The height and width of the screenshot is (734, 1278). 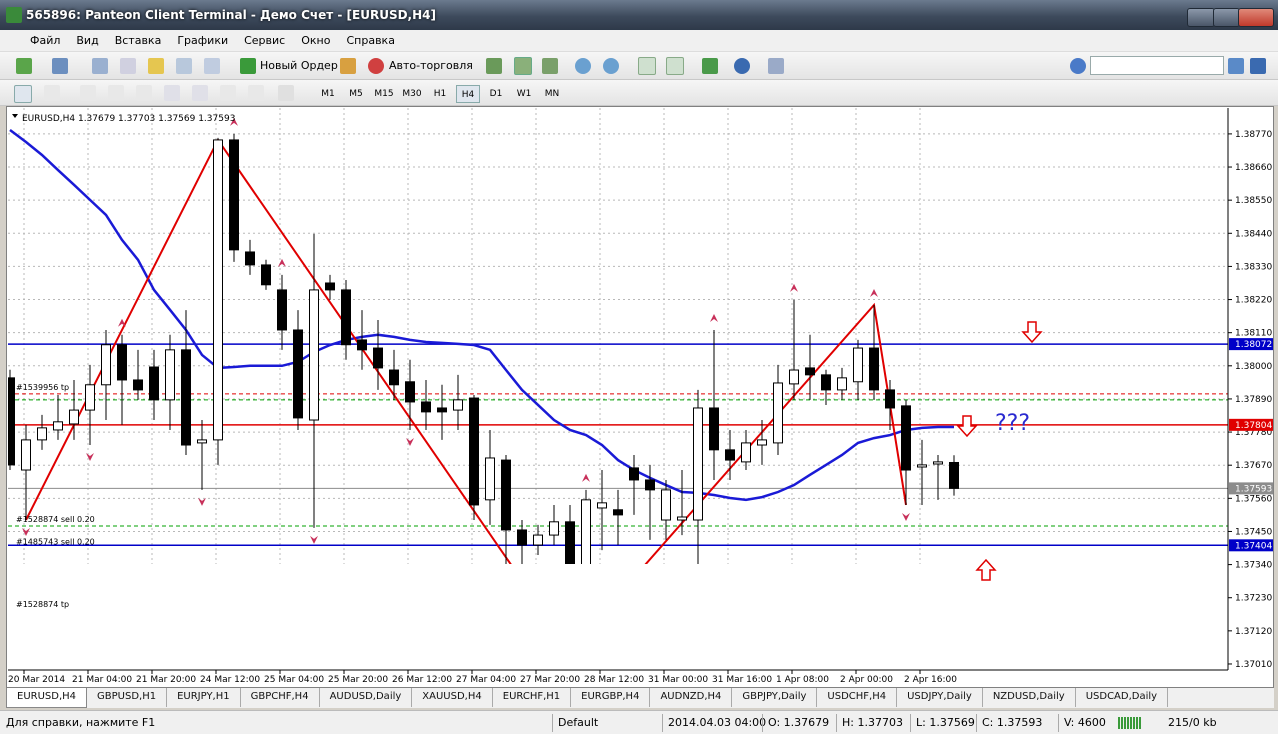 I want to click on timeframe-button: M30, so click(x=412, y=94).